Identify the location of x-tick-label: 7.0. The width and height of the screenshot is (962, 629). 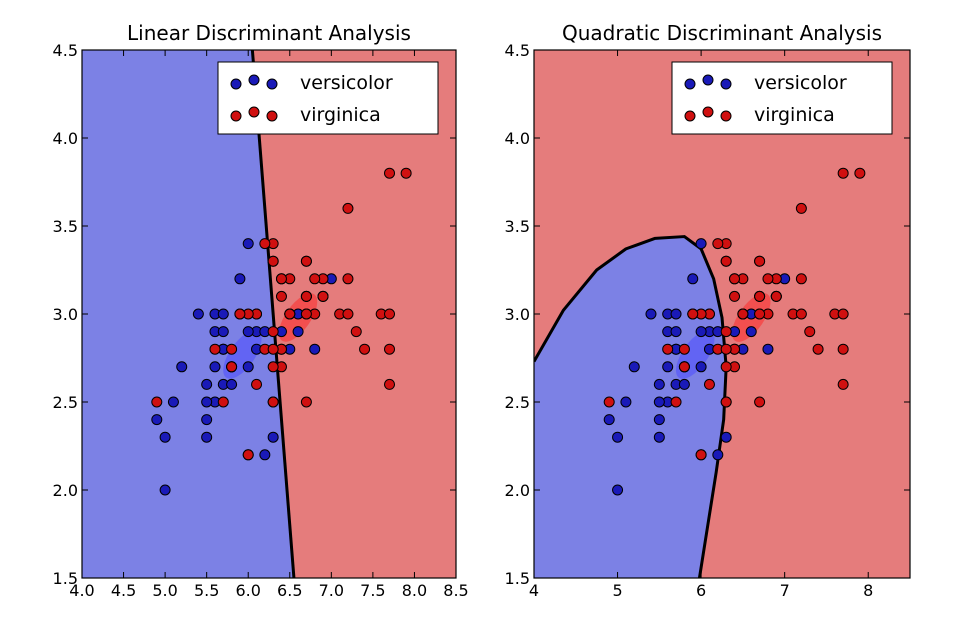
(331, 590).